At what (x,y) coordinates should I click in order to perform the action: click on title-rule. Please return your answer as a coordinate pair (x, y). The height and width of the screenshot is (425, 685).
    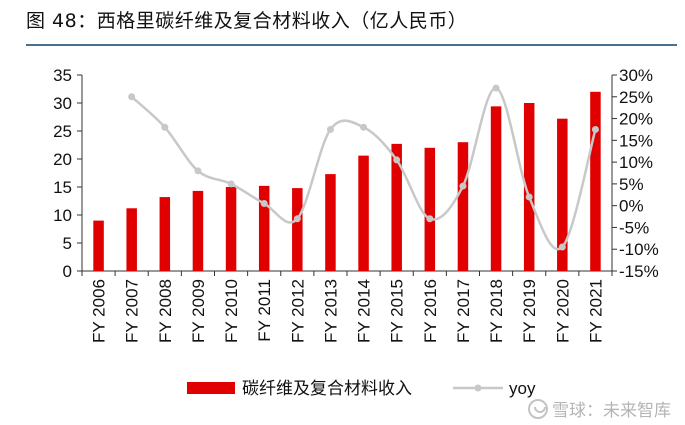
    Looking at the image, I should click on (351, 45).